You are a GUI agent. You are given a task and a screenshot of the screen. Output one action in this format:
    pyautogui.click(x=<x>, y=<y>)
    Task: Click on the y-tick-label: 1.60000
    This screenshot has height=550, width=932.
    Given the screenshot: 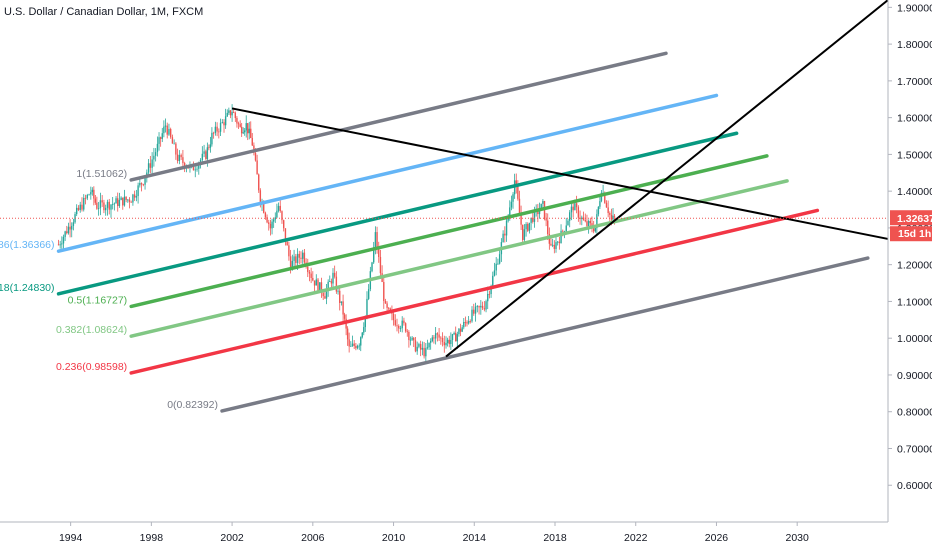 What is the action you would take?
    pyautogui.click(x=914, y=119)
    